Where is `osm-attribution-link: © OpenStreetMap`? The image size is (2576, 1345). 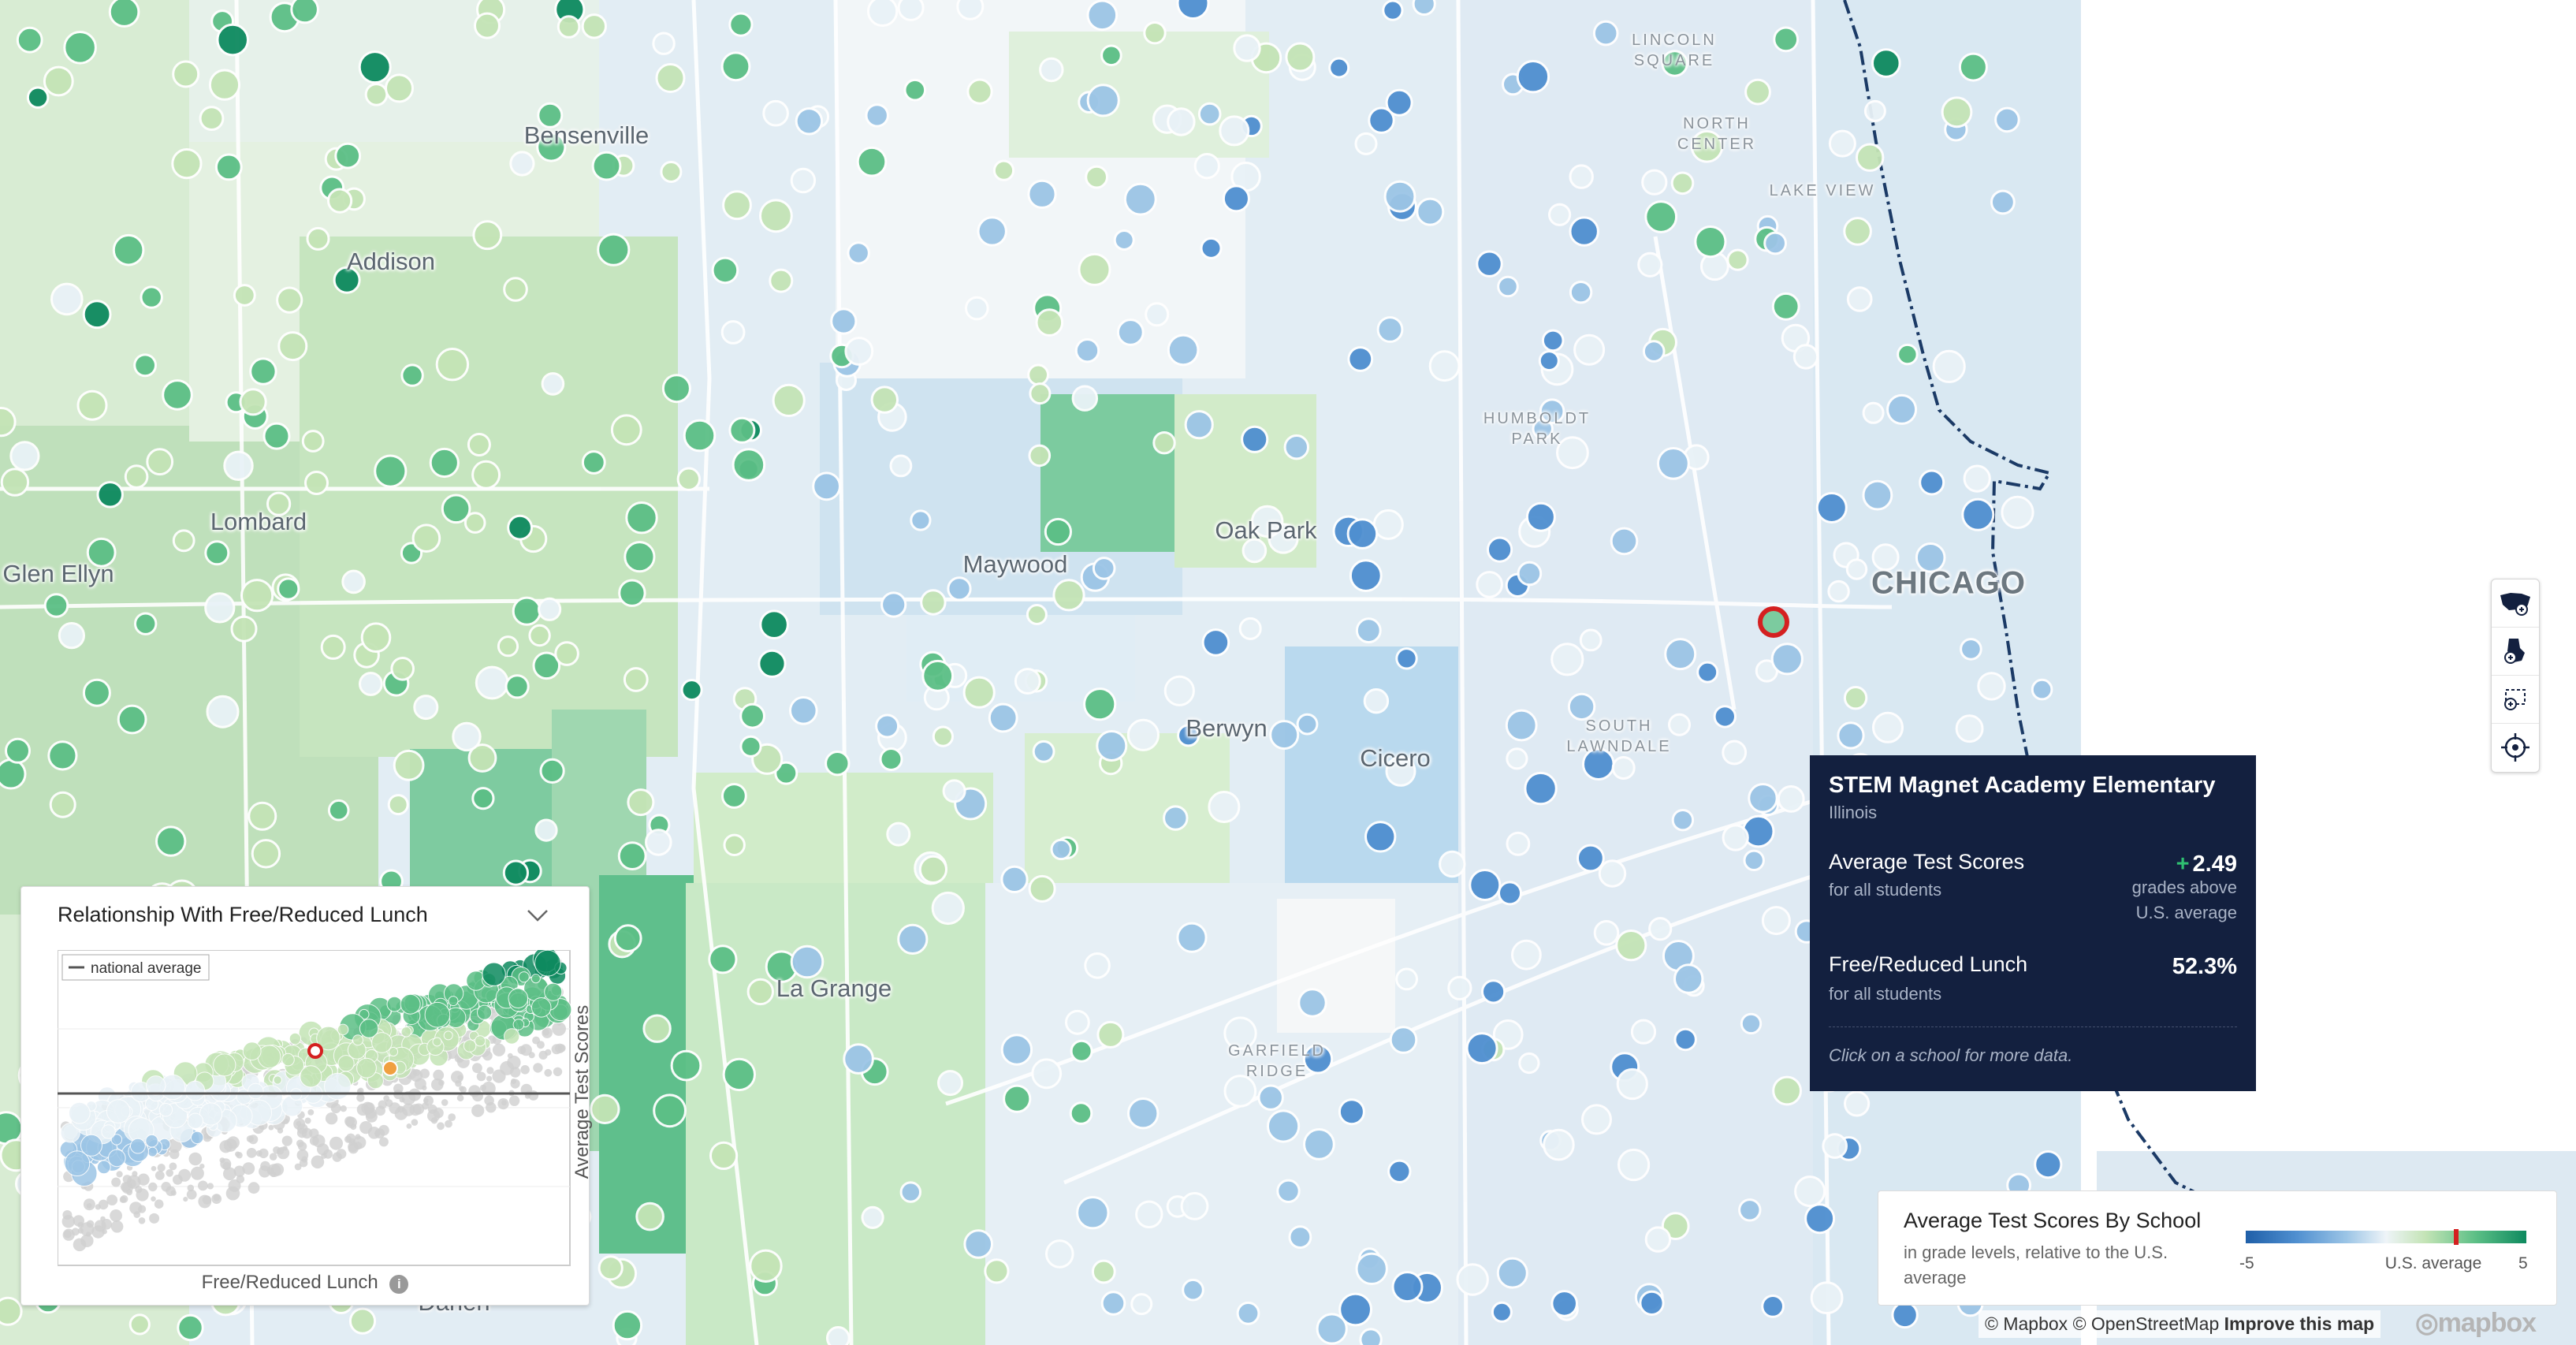
osm-attribution-link: © OpenStreetMap is located at coordinates (2146, 1323).